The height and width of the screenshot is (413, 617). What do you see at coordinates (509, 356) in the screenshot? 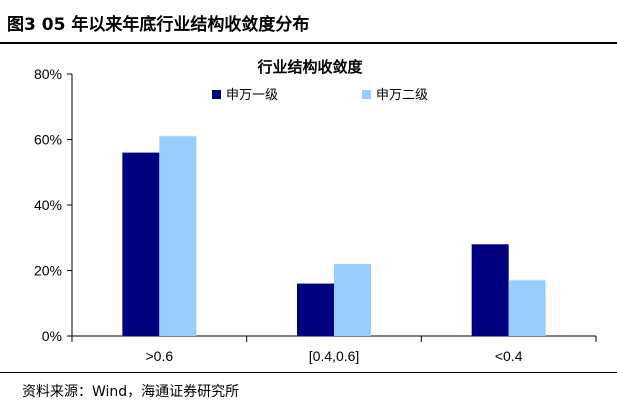
I see `x-tick-label: <0.4` at bounding box center [509, 356].